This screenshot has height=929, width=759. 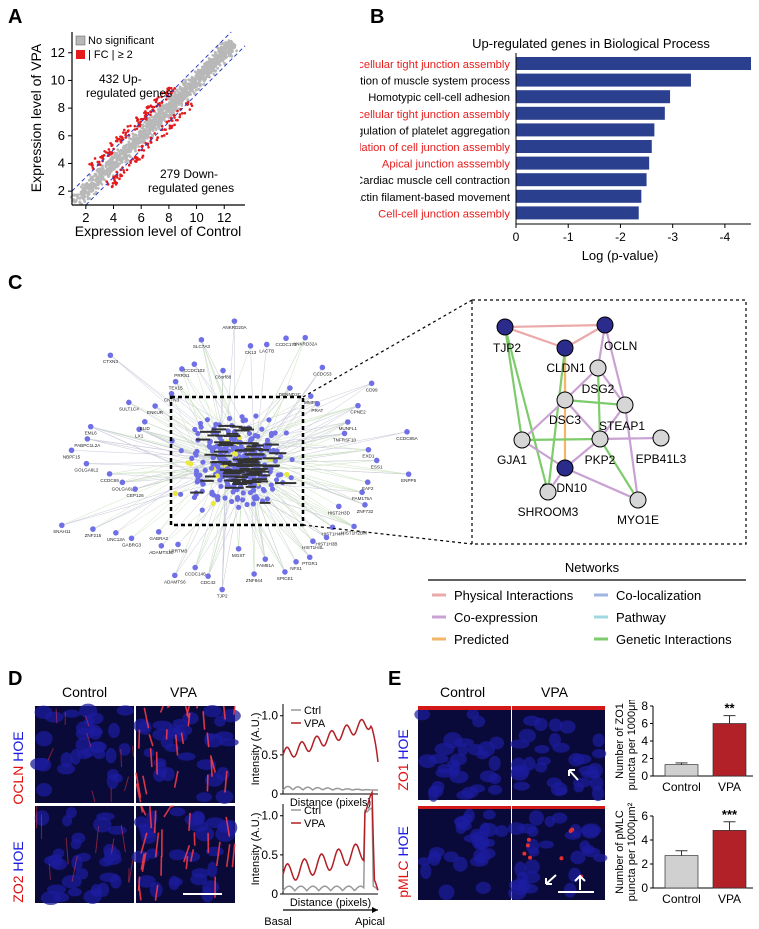 What do you see at coordinates (330, 903) in the screenshot?
I see `d-plot-xlabel: Distance (pixels)` at bounding box center [330, 903].